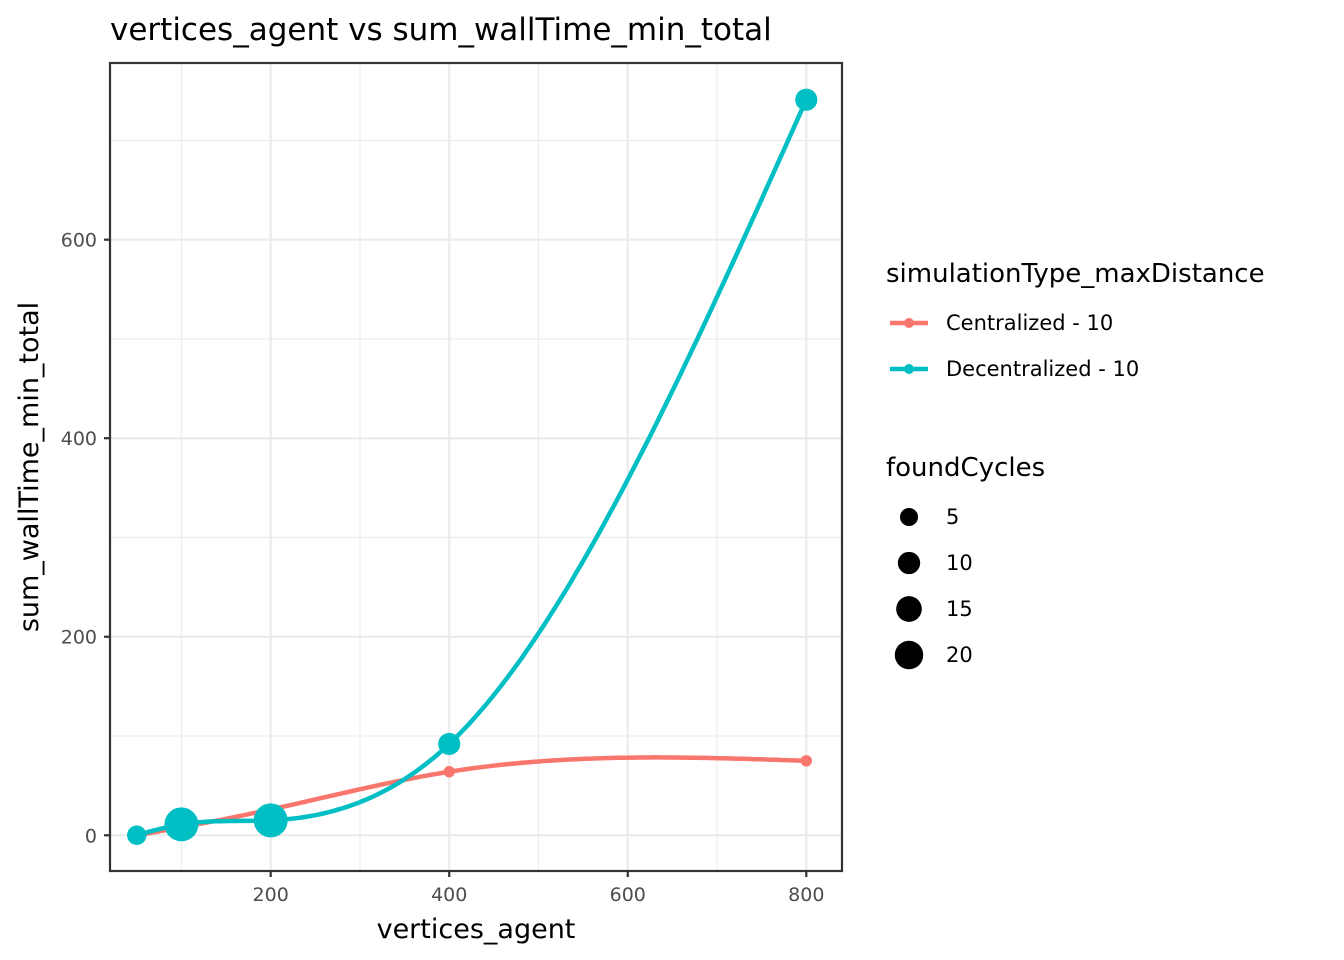 The height and width of the screenshot is (960, 1344). I want to click on x-axis: 200 400 600 800, so click(538, 888).